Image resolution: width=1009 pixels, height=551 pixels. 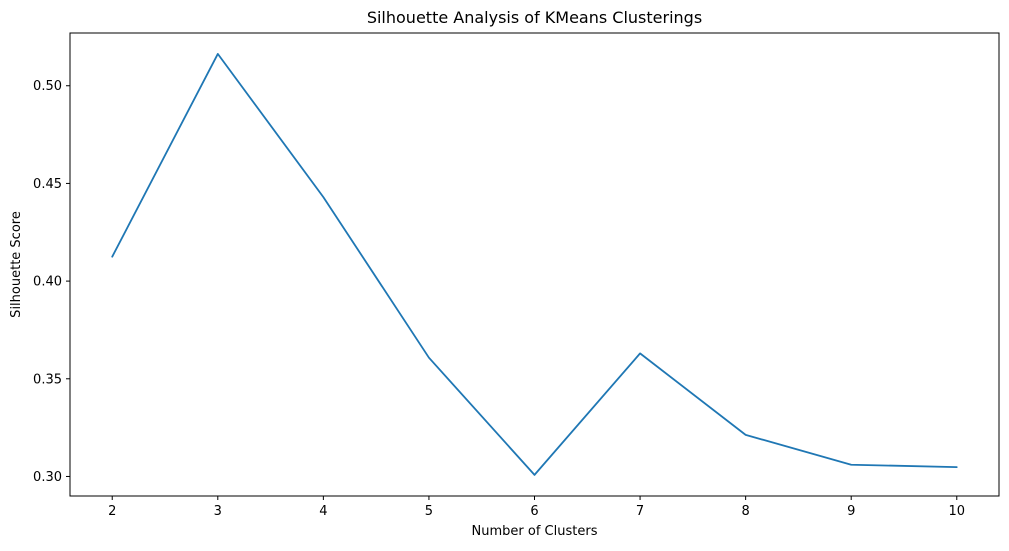 I want to click on y-axis-ticks: 0.30 0.35 0.40 0.45 0.50, so click(x=51, y=282).